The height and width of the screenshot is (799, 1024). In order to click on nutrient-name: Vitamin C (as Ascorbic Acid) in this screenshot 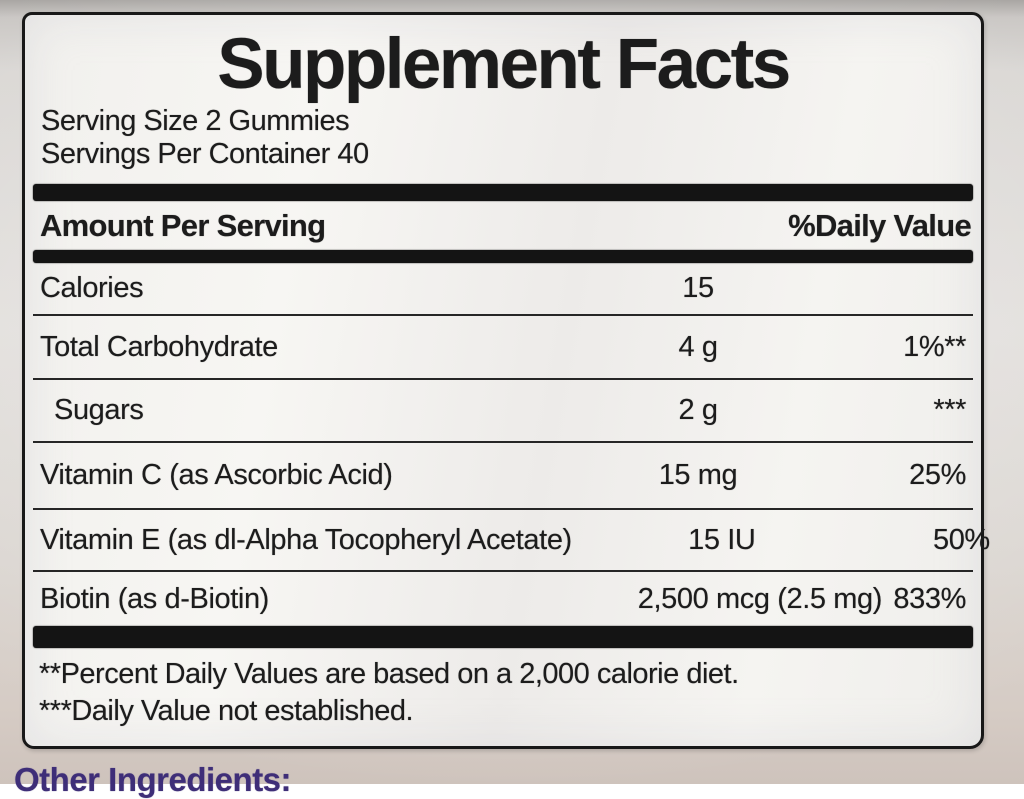, I will do `click(216, 475)`.